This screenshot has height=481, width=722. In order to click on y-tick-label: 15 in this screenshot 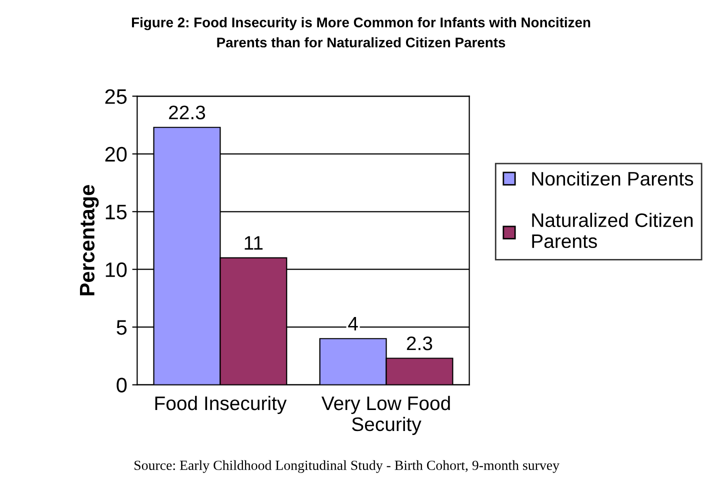, I will do `click(116, 212)`.